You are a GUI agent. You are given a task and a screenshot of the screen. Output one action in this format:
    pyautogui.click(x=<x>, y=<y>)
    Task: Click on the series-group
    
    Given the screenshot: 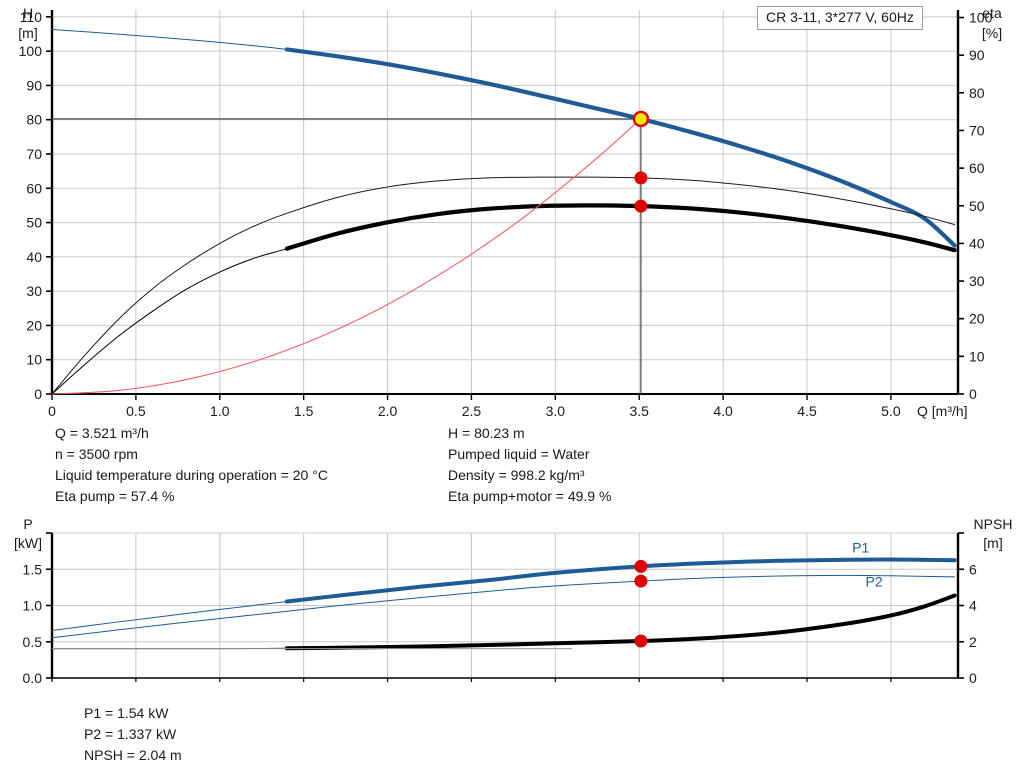 What is the action you would take?
    pyautogui.click(x=504, y=604)
    